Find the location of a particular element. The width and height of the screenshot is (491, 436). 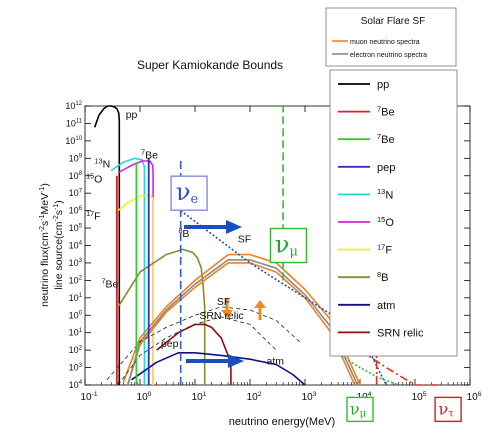

y-label2-sup: -1 is located at coordinates (56, 207).